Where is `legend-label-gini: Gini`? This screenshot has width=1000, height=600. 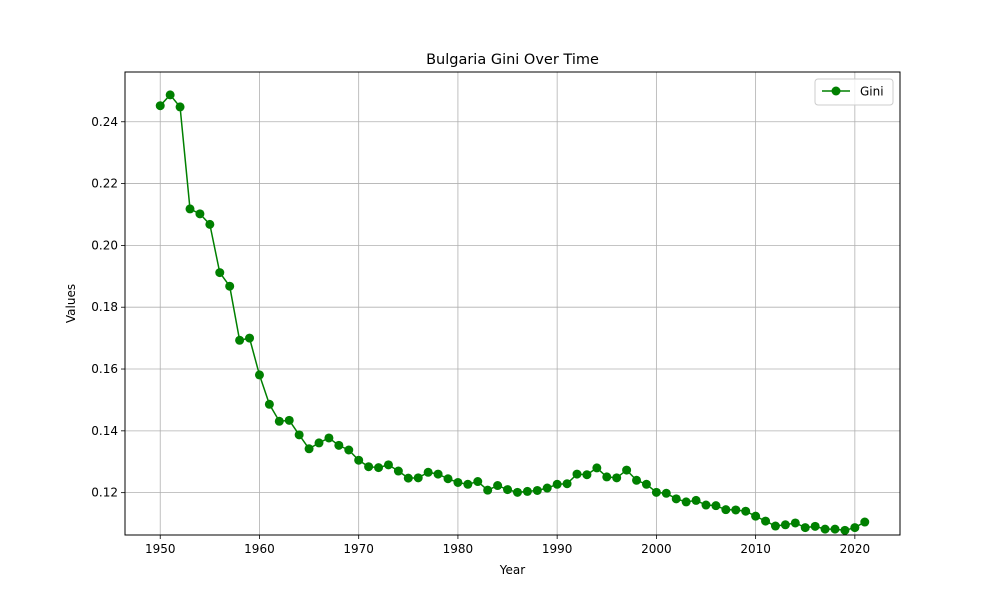 legend-label-gini: Gini is located at coordinates (872, 92).